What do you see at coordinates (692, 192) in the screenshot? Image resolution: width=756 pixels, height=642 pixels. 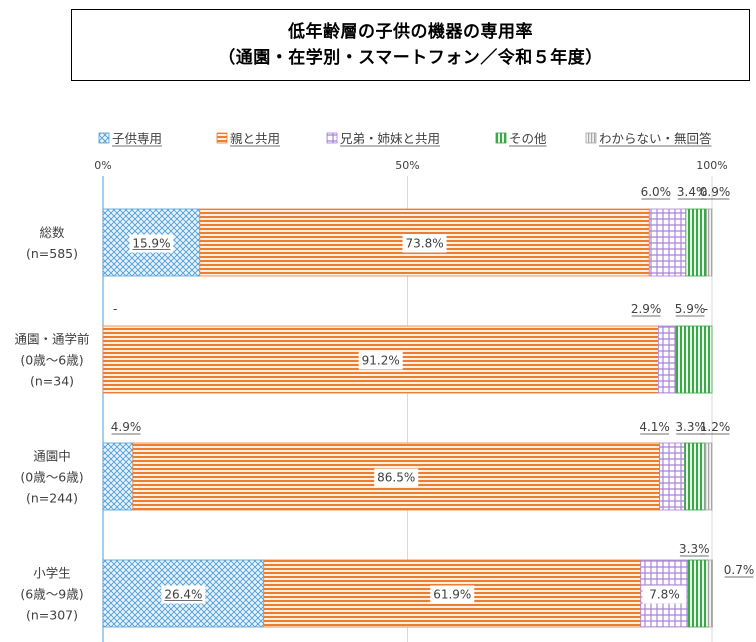 I see `data-label: 3.4%` at bounding box center [692, 192].